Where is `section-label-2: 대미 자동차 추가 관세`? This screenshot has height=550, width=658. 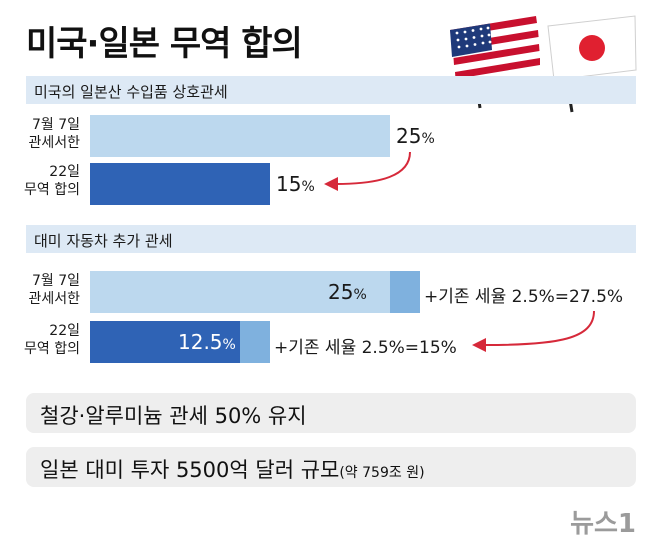 section-label-2: 대미 자동차 추가 관세 is located at coordinates (103, 241).